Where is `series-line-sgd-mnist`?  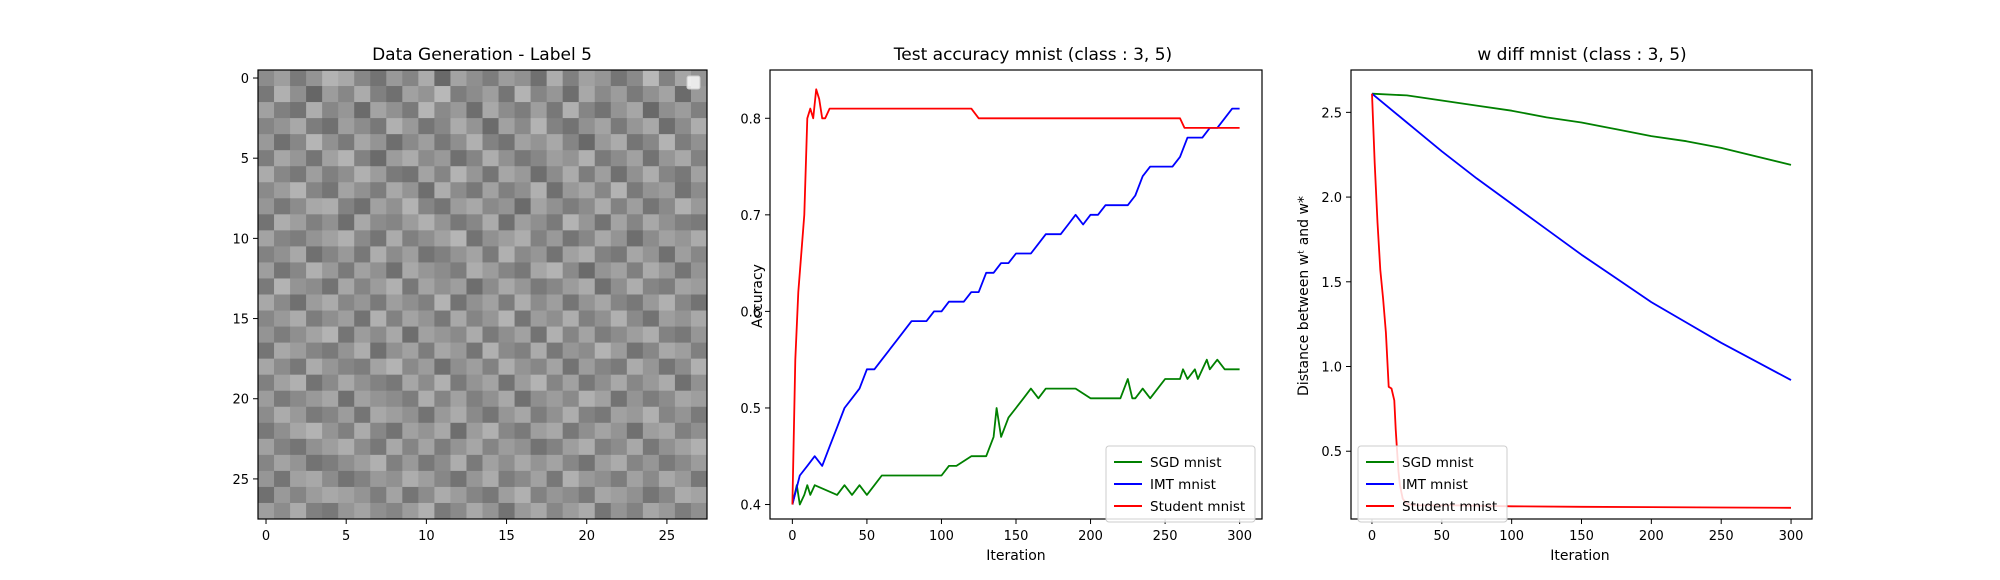
series-line-sgd-mnist is located at coordinates (1015, 432).